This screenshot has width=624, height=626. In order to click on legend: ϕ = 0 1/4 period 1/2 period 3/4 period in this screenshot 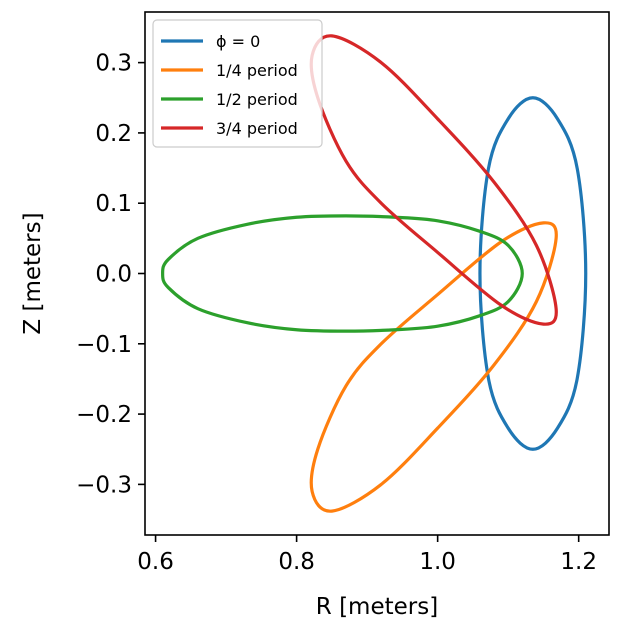, I will do `click(237, 83)`.